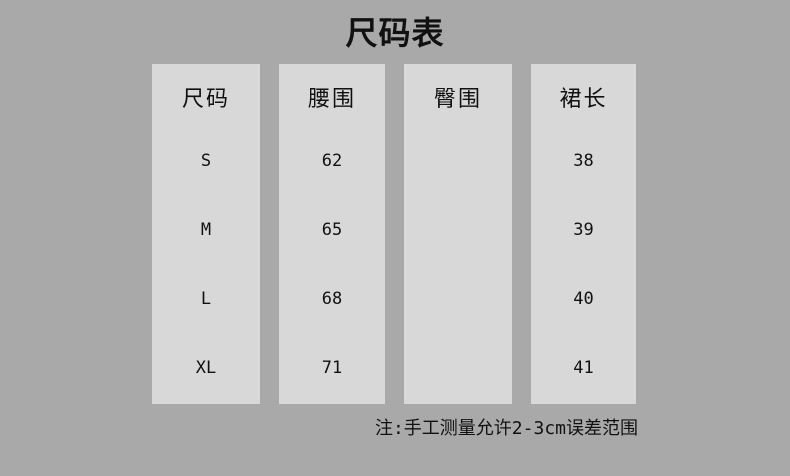 Image resolution: width=790 pixels, height=476 pixels. Describe the element at coordinates (206, 161) in the screenshot. I see `table-cell: S` at that location.